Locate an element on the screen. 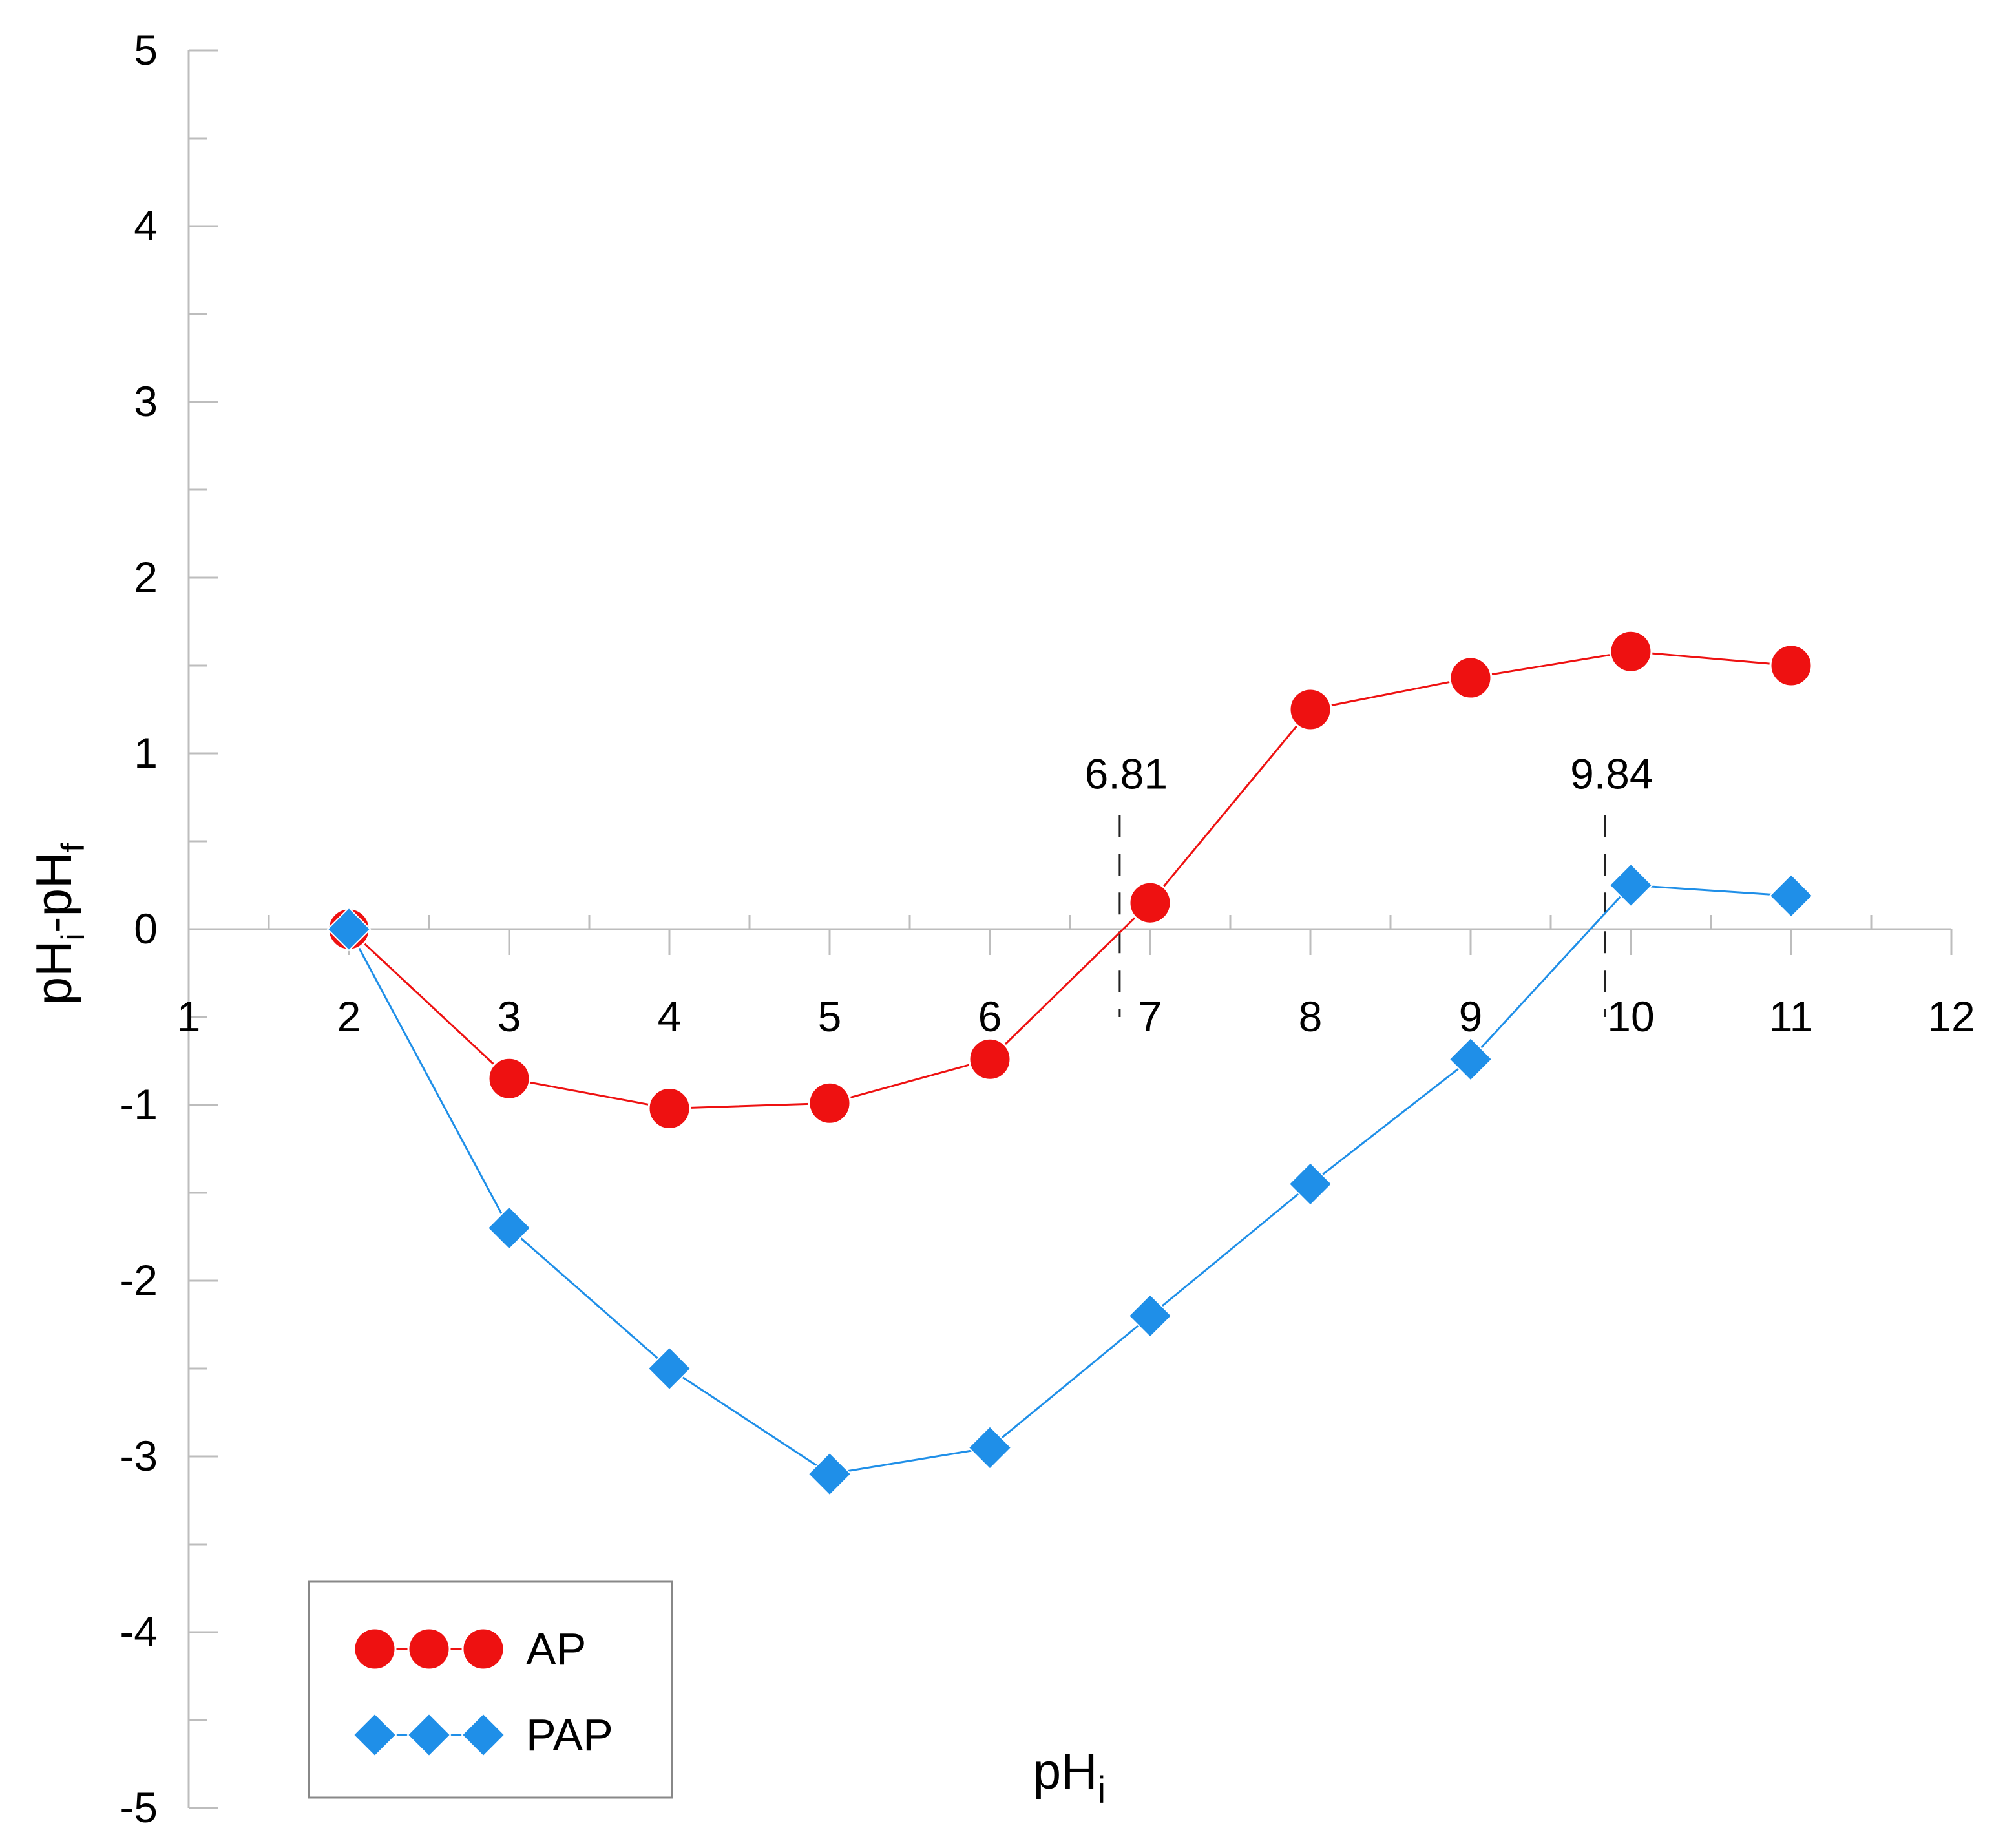 The width and height of the screenshot is (1994, 1848). legend-label-pap: PAP is located at coordinates (569, 1735).